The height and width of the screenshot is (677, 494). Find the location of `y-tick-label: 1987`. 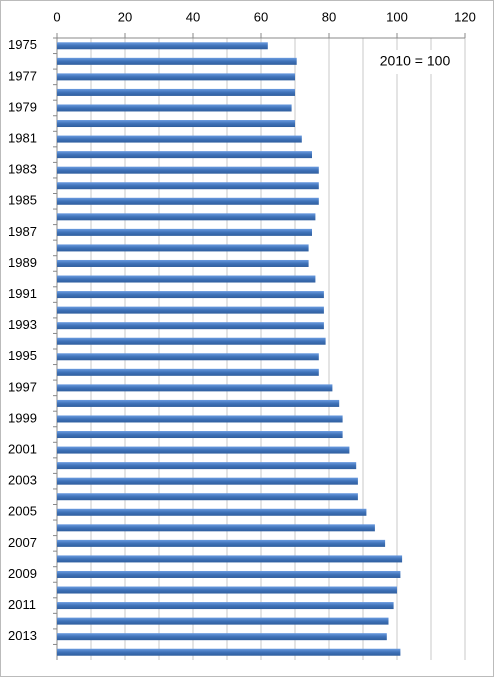

y-tick-label: 1987 is located at coordinates (22, 231).